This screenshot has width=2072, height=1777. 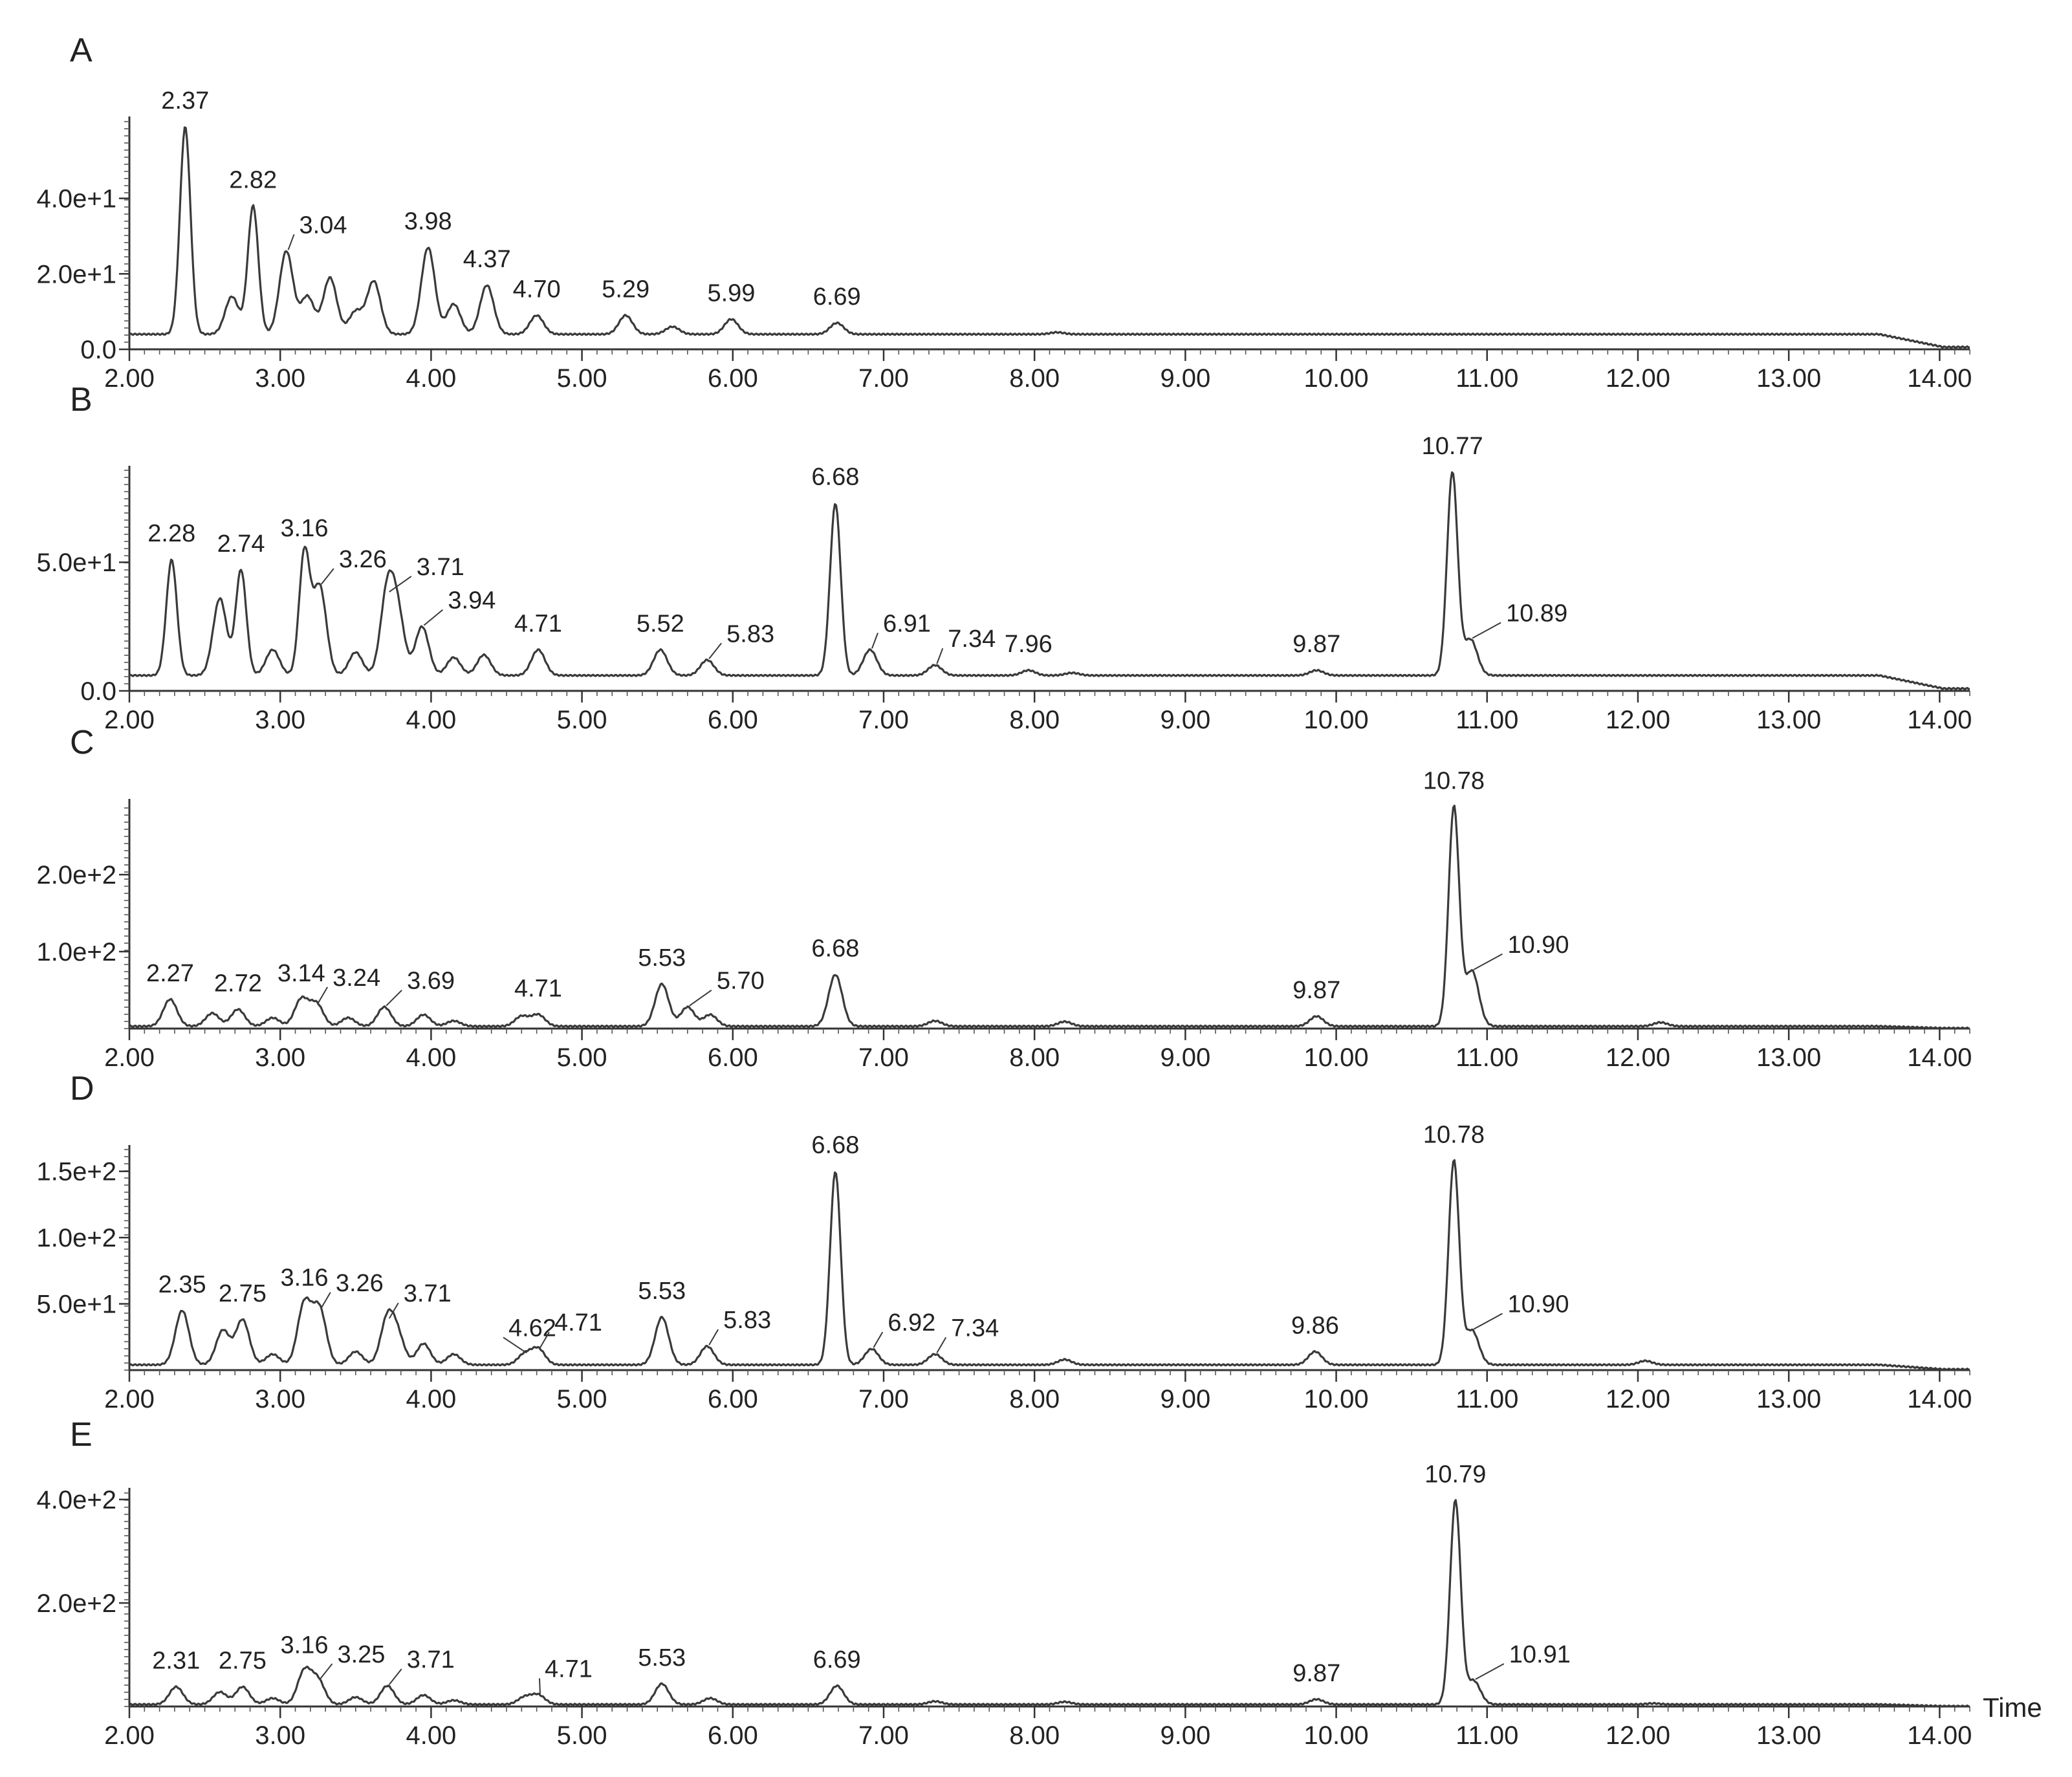 What do you see at coordinates (363, 560) in the screenshot?
I see `peak-label: 3.26` at bounding box center [363, 560].